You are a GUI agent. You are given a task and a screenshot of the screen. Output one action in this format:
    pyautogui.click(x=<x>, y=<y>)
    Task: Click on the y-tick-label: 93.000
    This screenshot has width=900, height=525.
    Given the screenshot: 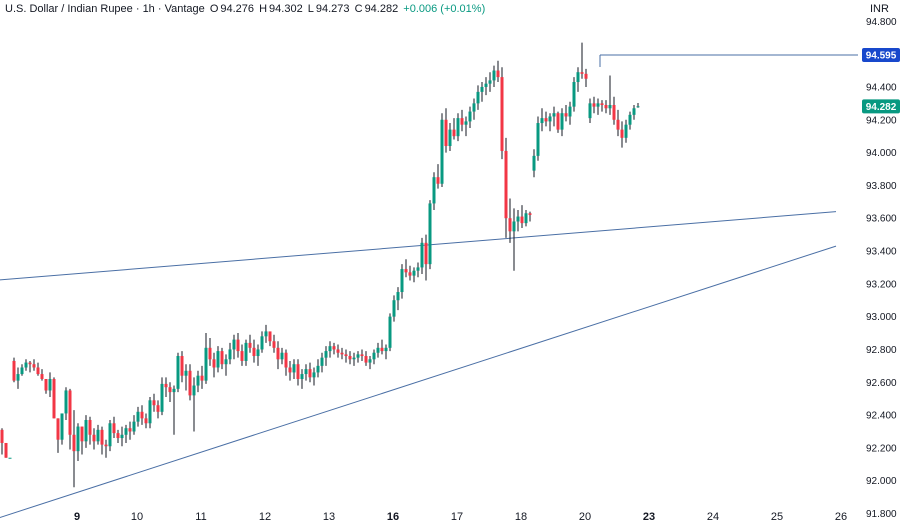 What is the action you would take?
    pyautogui.click(x=881, y=317)
    